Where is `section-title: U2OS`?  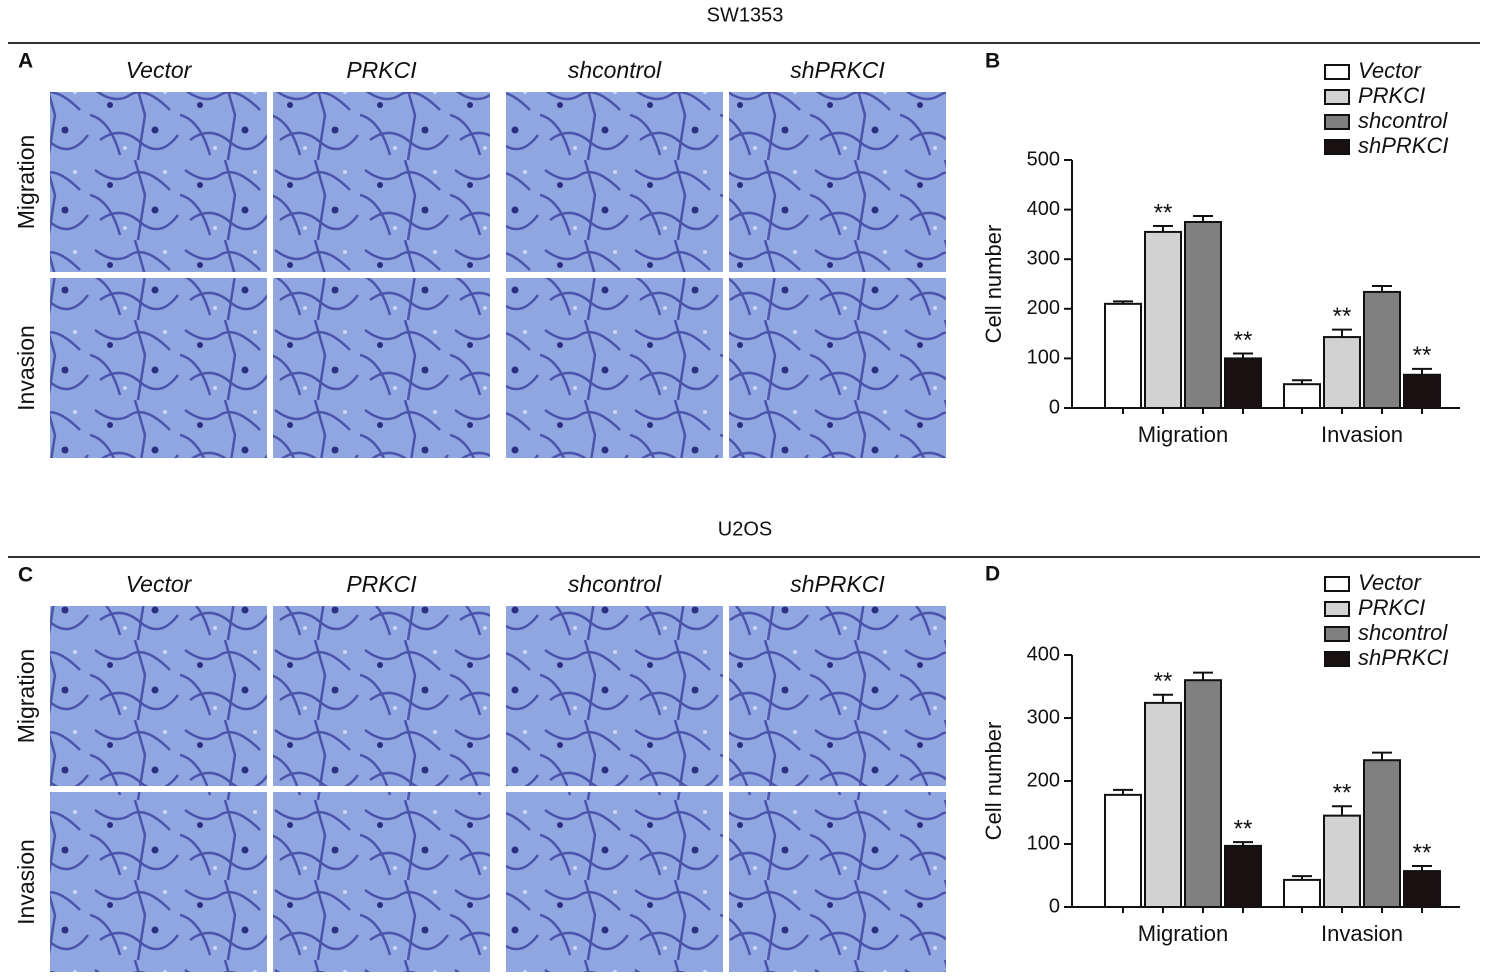
section-title: U2OS is located at coordinates (745, 529).